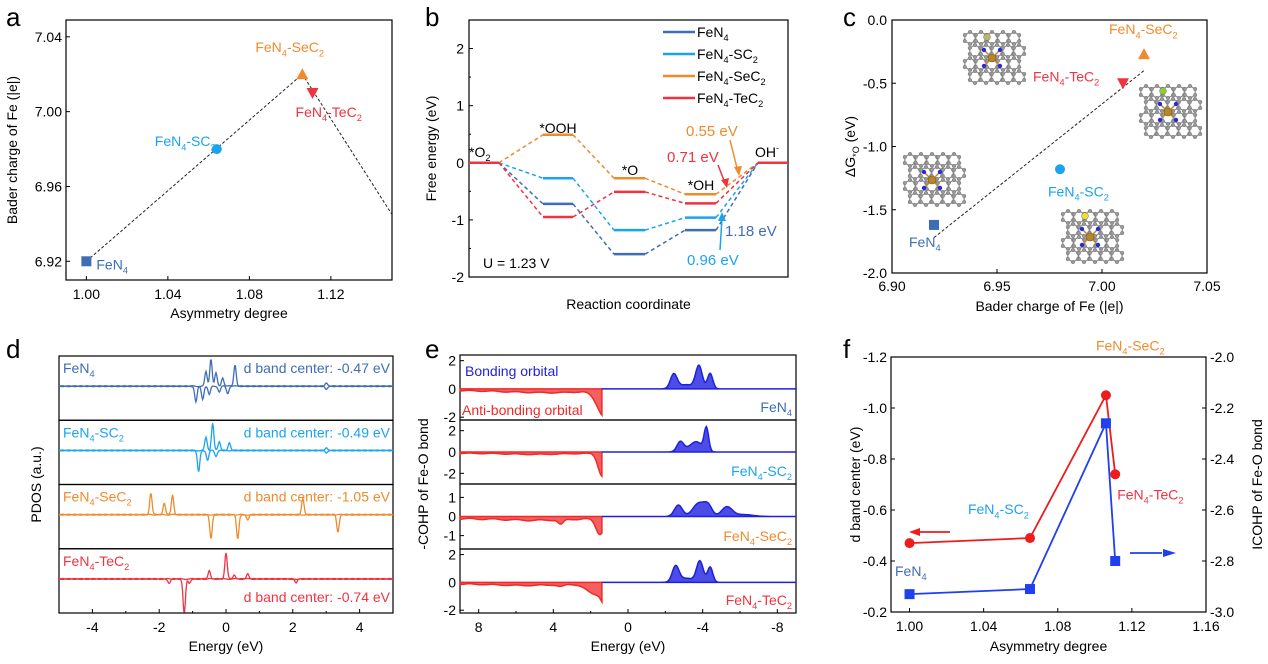 The image size is (1268, 664). I want to click on pdos-label-FeN4-SeC2: FeN4-SeC2, so click(97, 498).